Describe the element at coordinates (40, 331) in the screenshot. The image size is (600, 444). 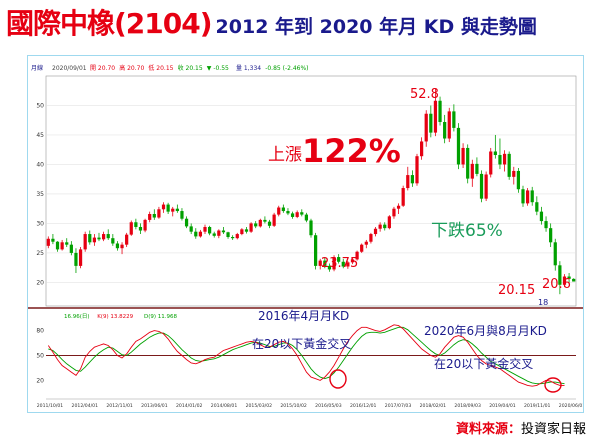
I see `kd-tick-label: 80` at that location.